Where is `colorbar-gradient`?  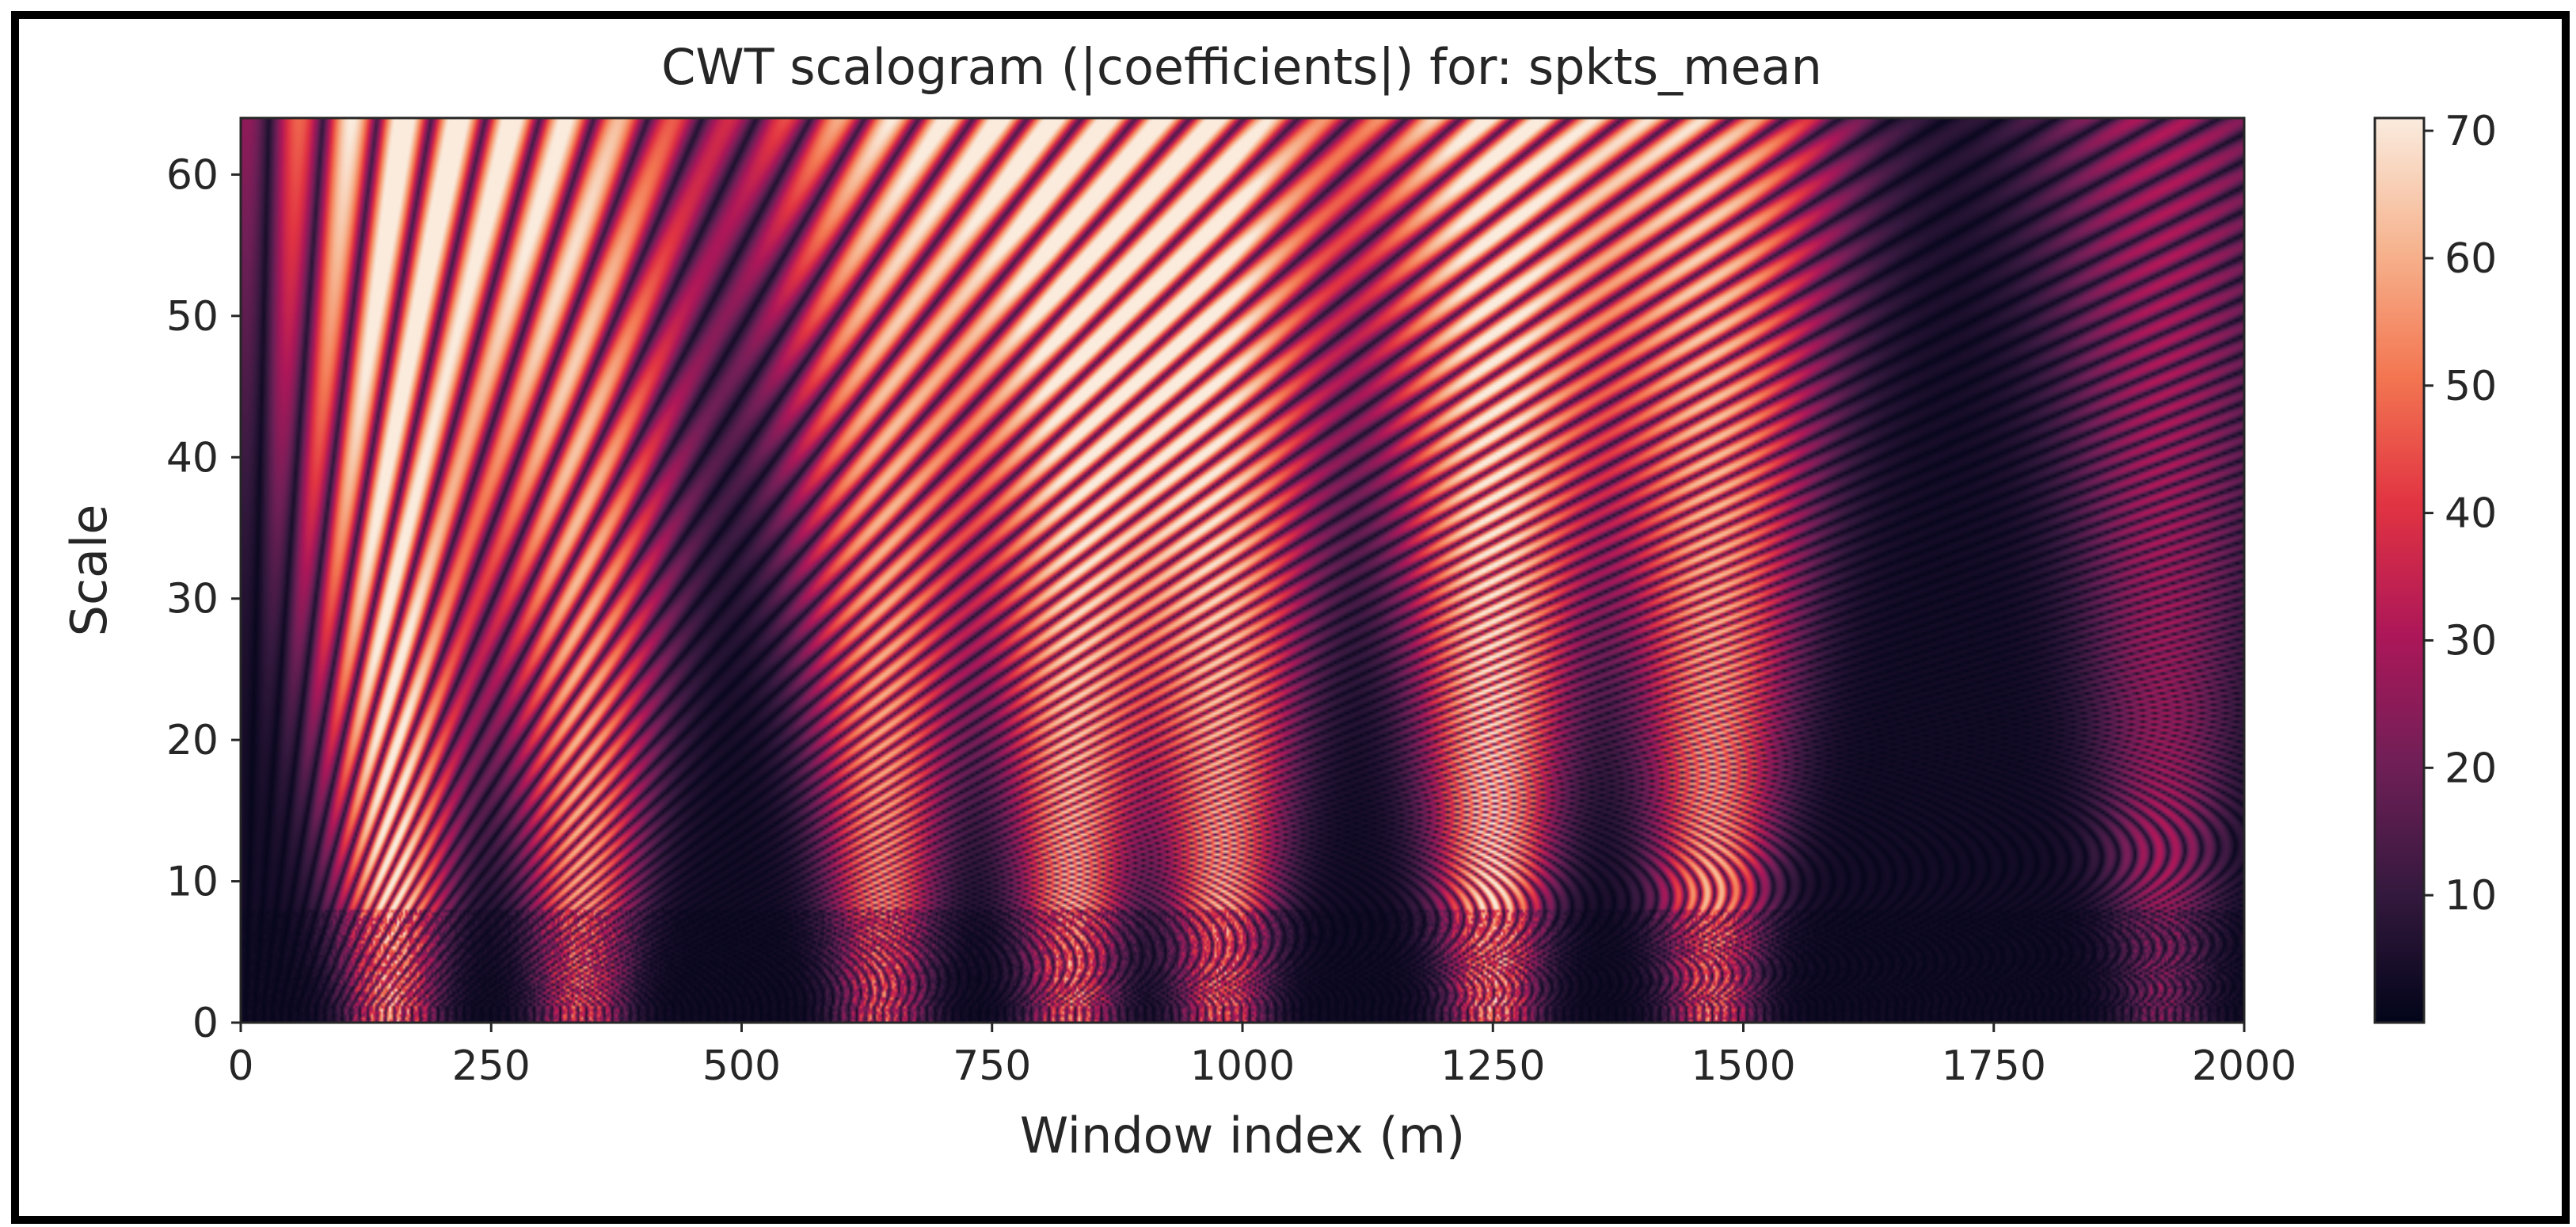
colorbar-gradient is located at coordinates (2399, 570).